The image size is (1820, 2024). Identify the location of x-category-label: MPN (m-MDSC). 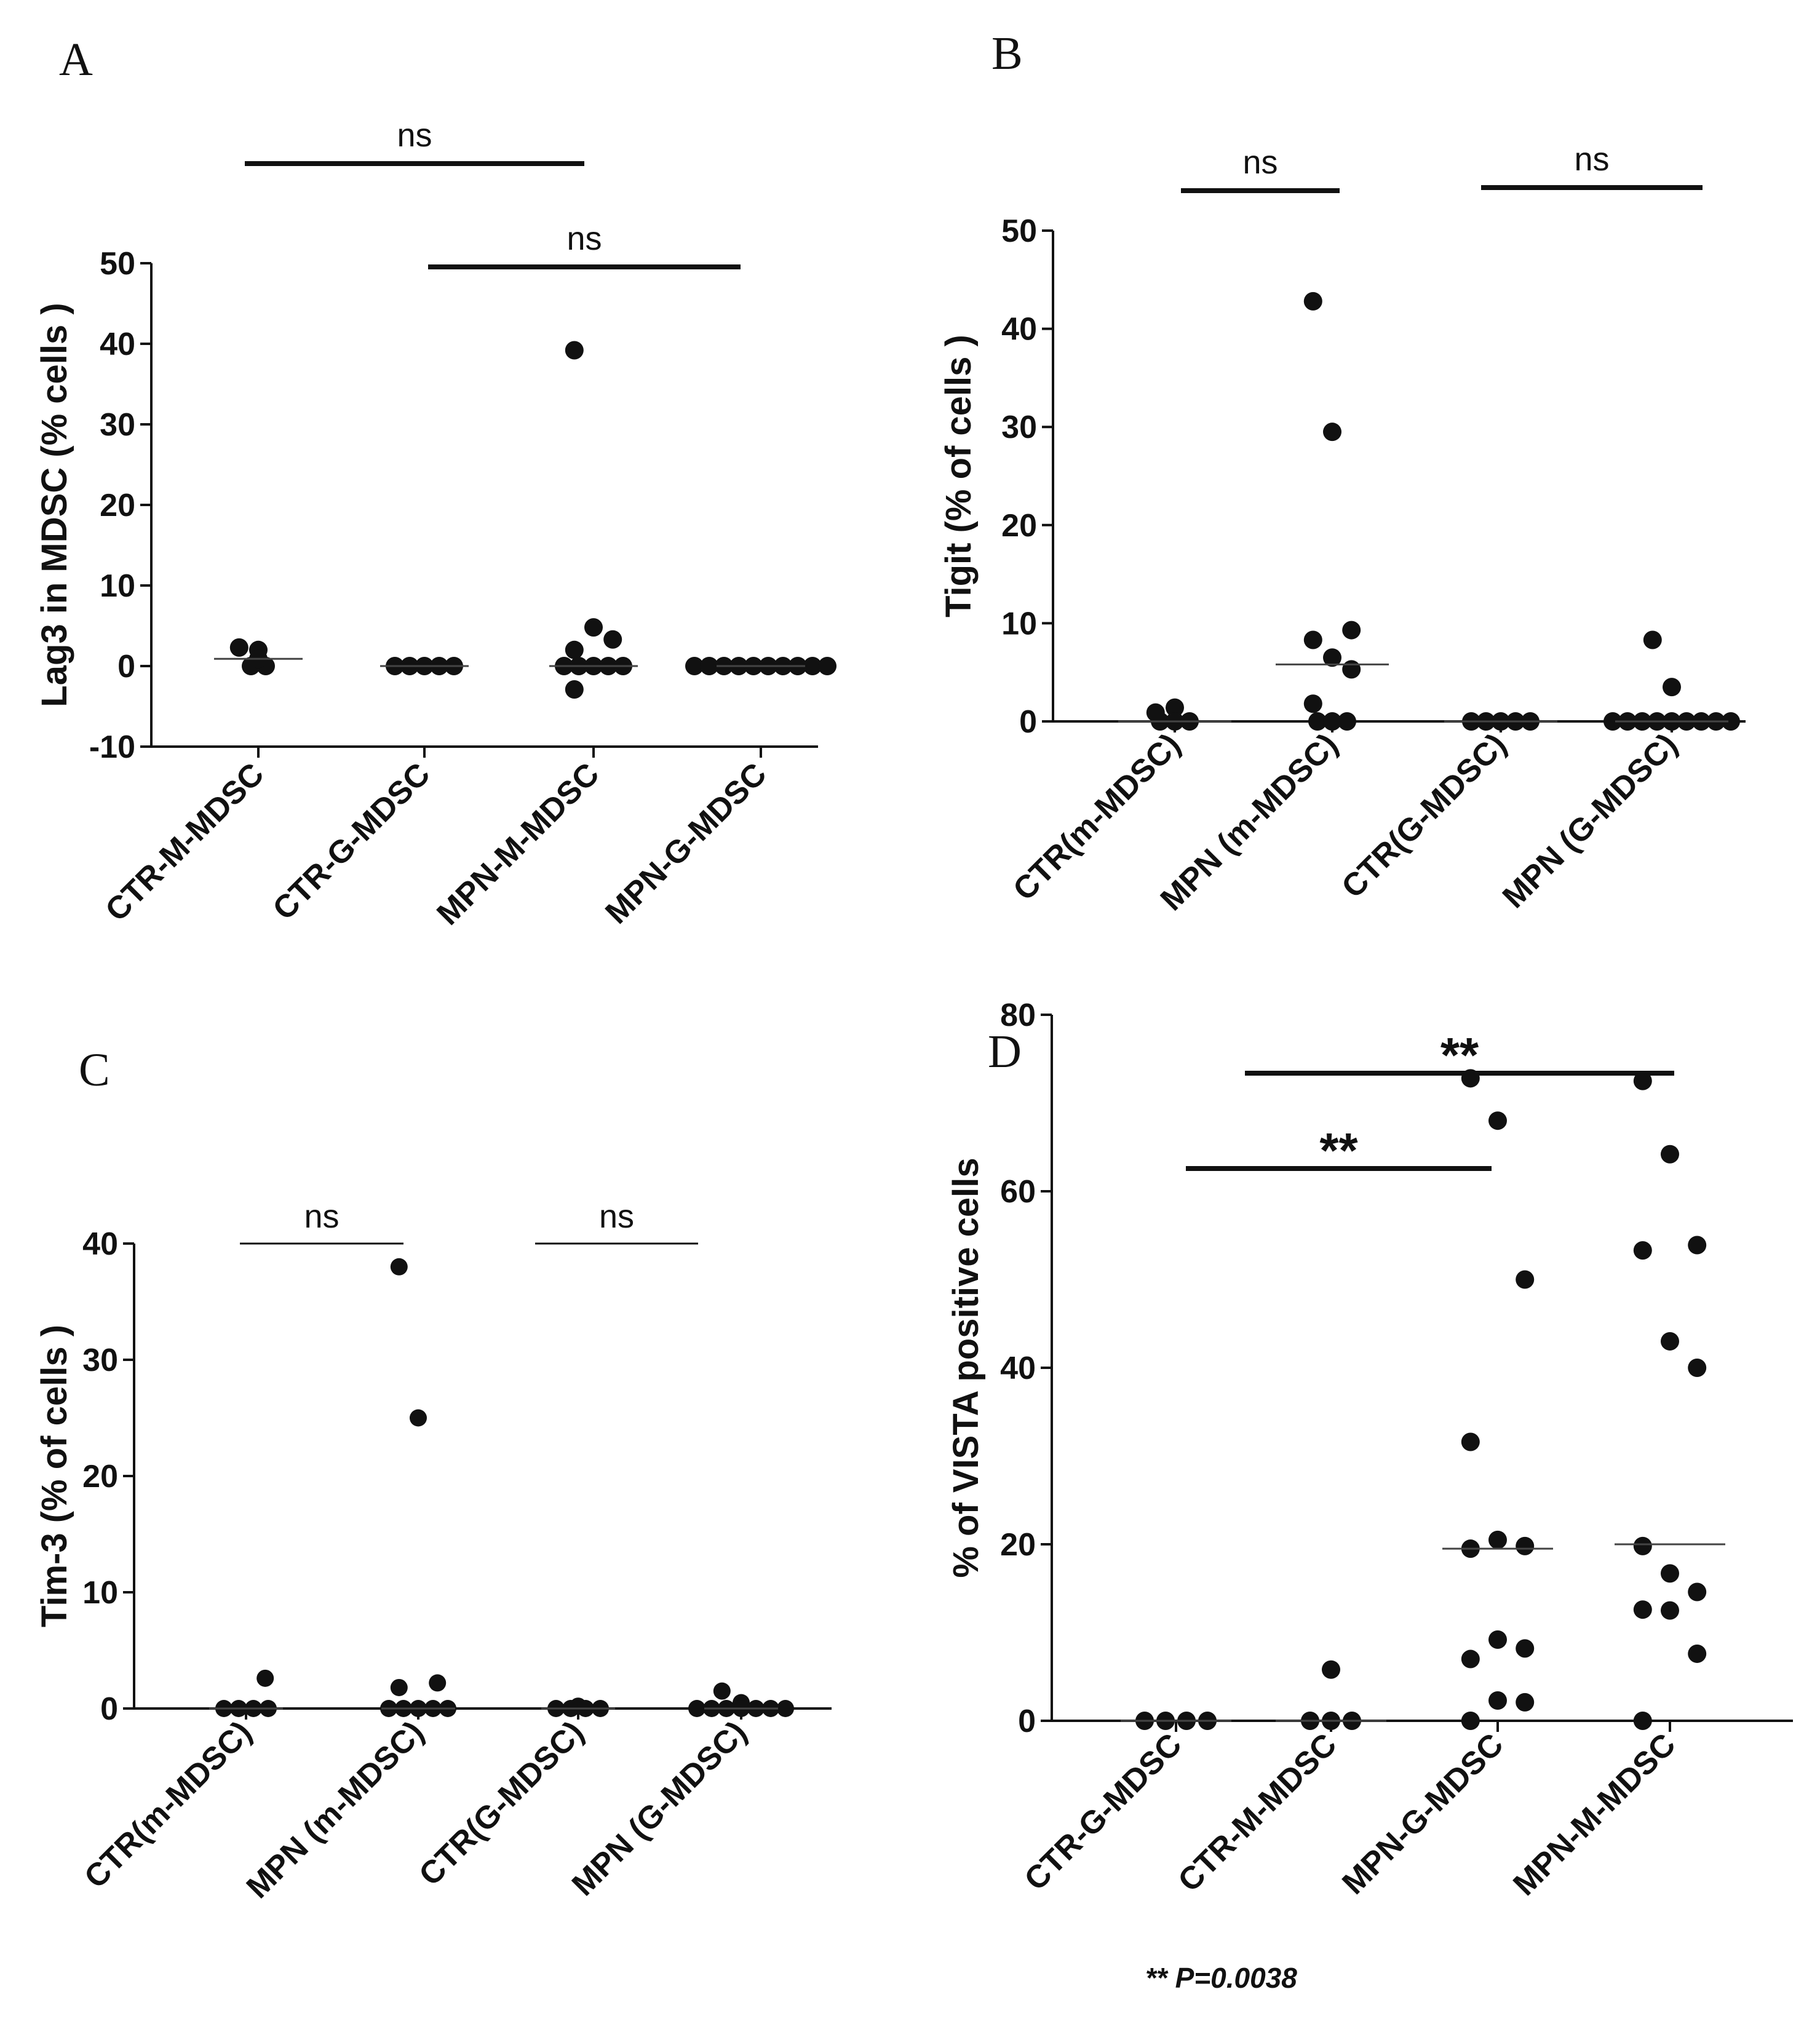
(335, 1810).